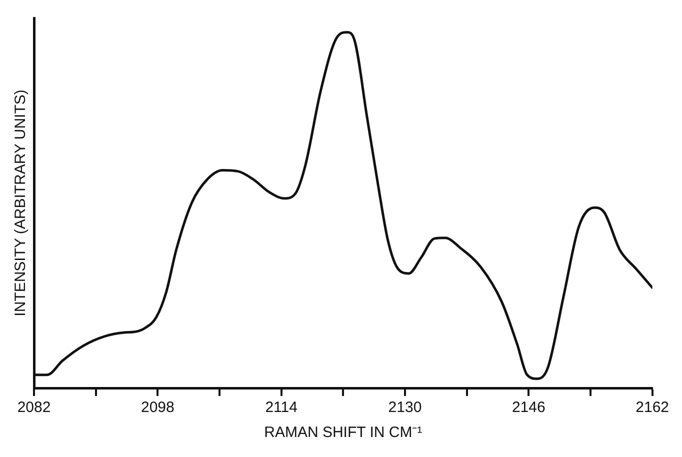 This screenshot has height=457, width=682. What do you see at coordinates (343, 433) in the screenshot?
I see `x-axis-title: RAMAN SHIFT IN CM⁻¹` at bounding box center [343, 433].